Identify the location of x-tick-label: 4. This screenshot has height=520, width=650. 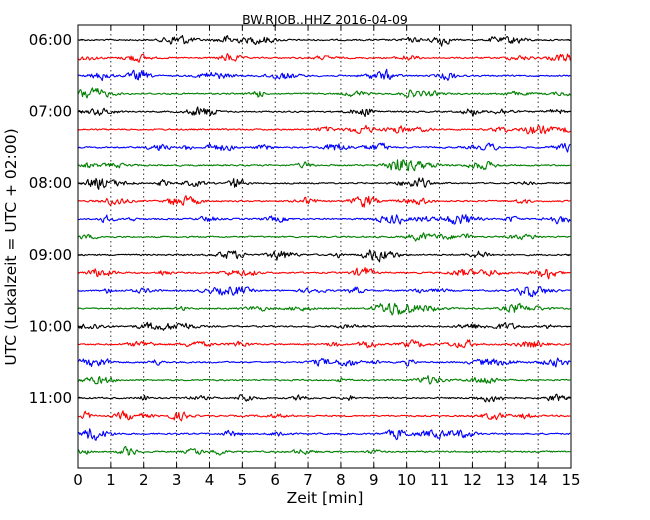
(210, 480).